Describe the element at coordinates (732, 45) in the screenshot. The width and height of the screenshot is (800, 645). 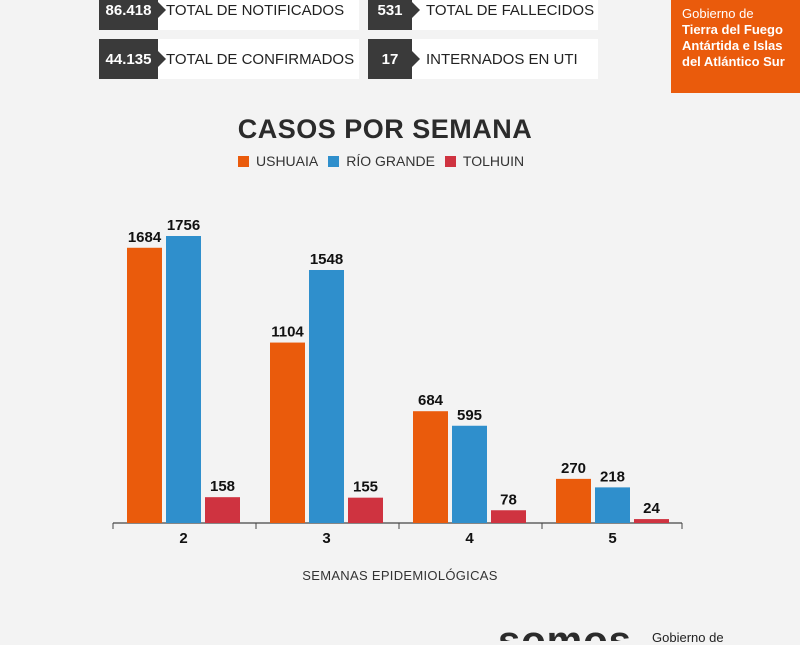
I see `gov-line3: Antártida e Islas` at that location.